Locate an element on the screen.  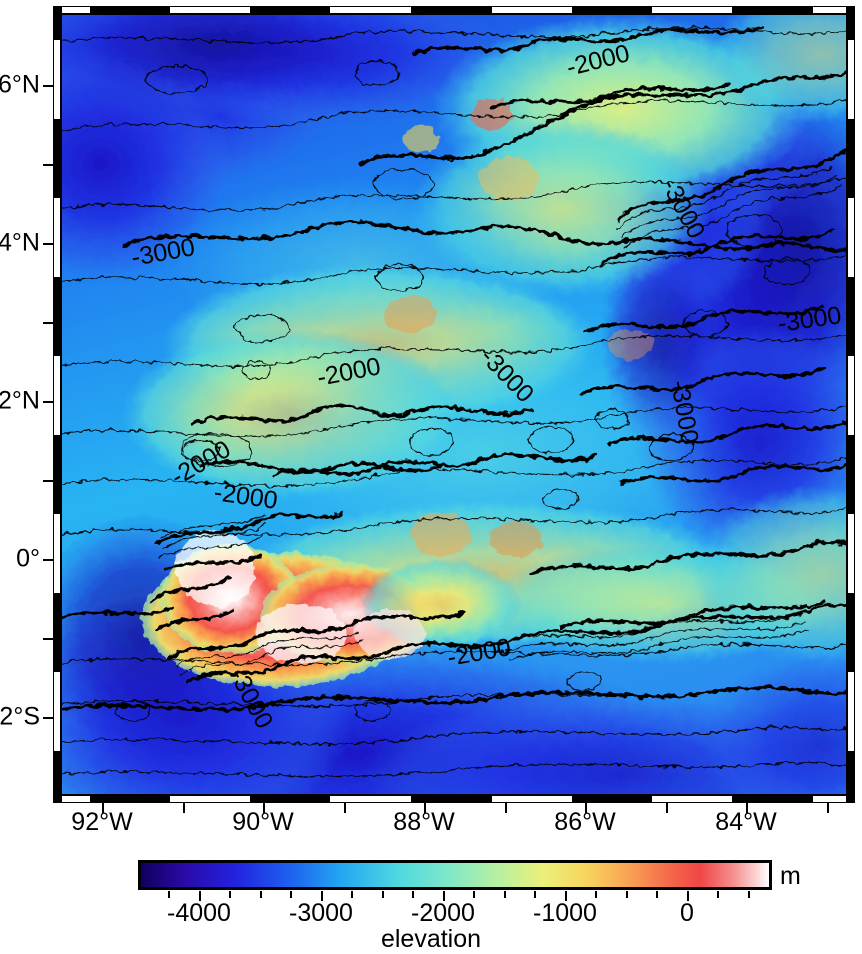
y-axis-label-0: 0° is located at coordinates (28, 558).